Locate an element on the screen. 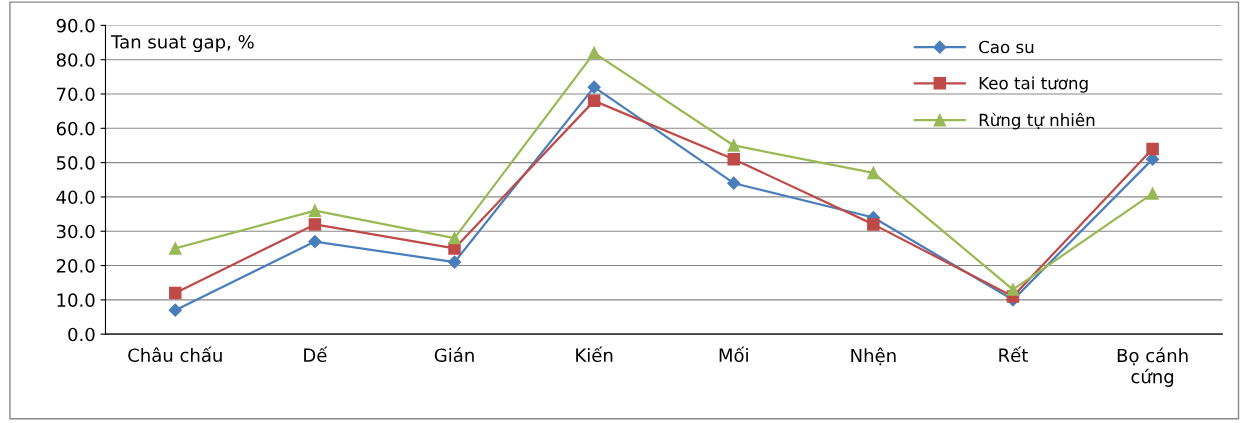 This screenshot has width=1241, height=423. x-tick-label: Dế is located at coordinates (316, 354).